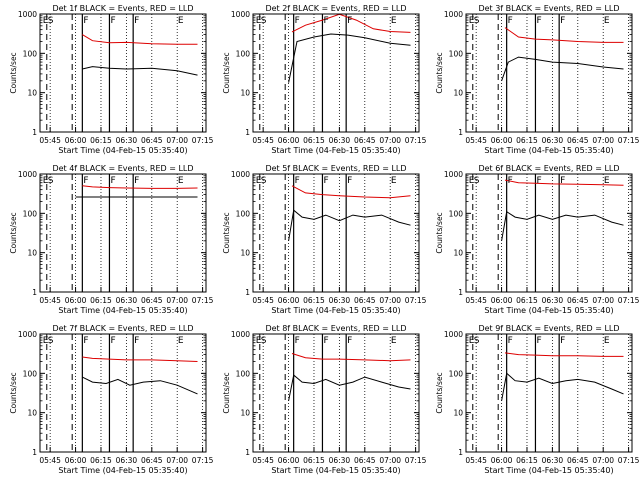 Image resolution: width=640 pixels, height=480 pixels. I want to click on panel-title: Det 9f BLACK = Events, RED = LLD, so click(548, 328).